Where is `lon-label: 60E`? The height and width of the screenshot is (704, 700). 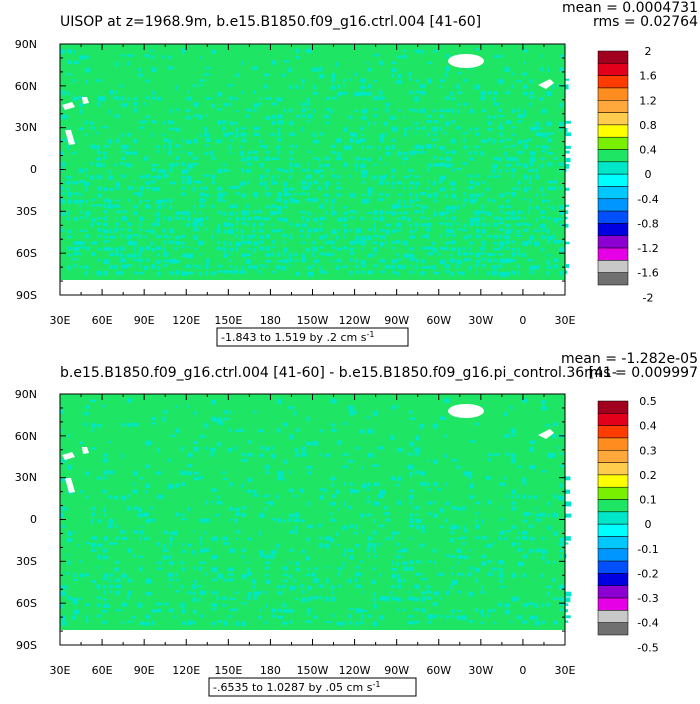
lon-label: 60E is located at coordinates (102, 320).